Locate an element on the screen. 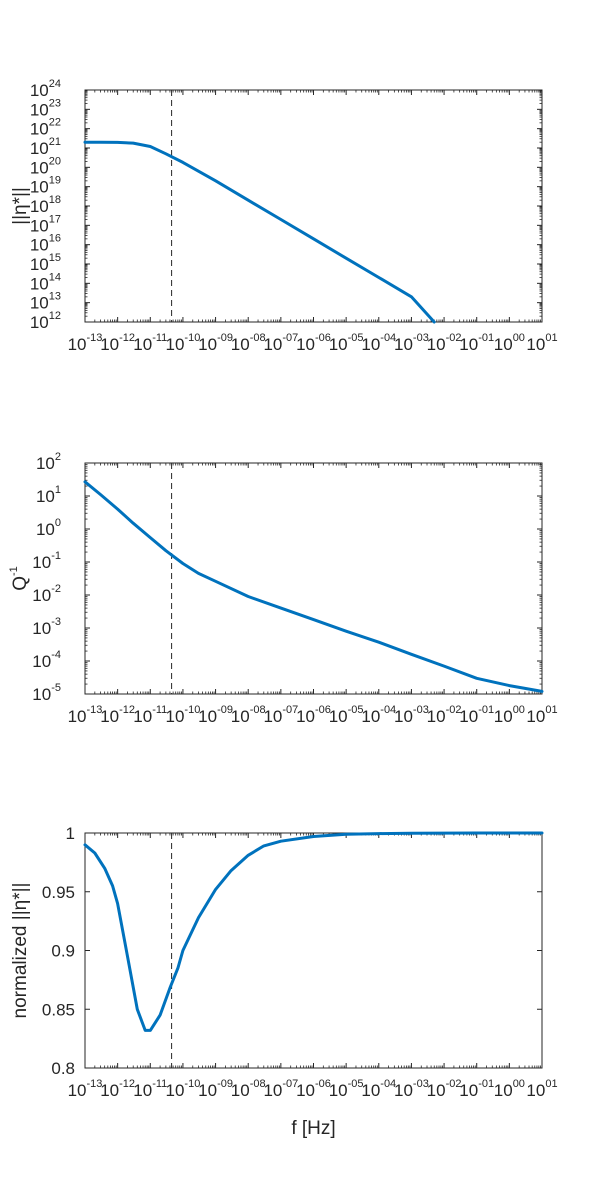 This screenshot has height=1200, width=600. y-tick-label: 10¹² is located at coordinates (45, 321).